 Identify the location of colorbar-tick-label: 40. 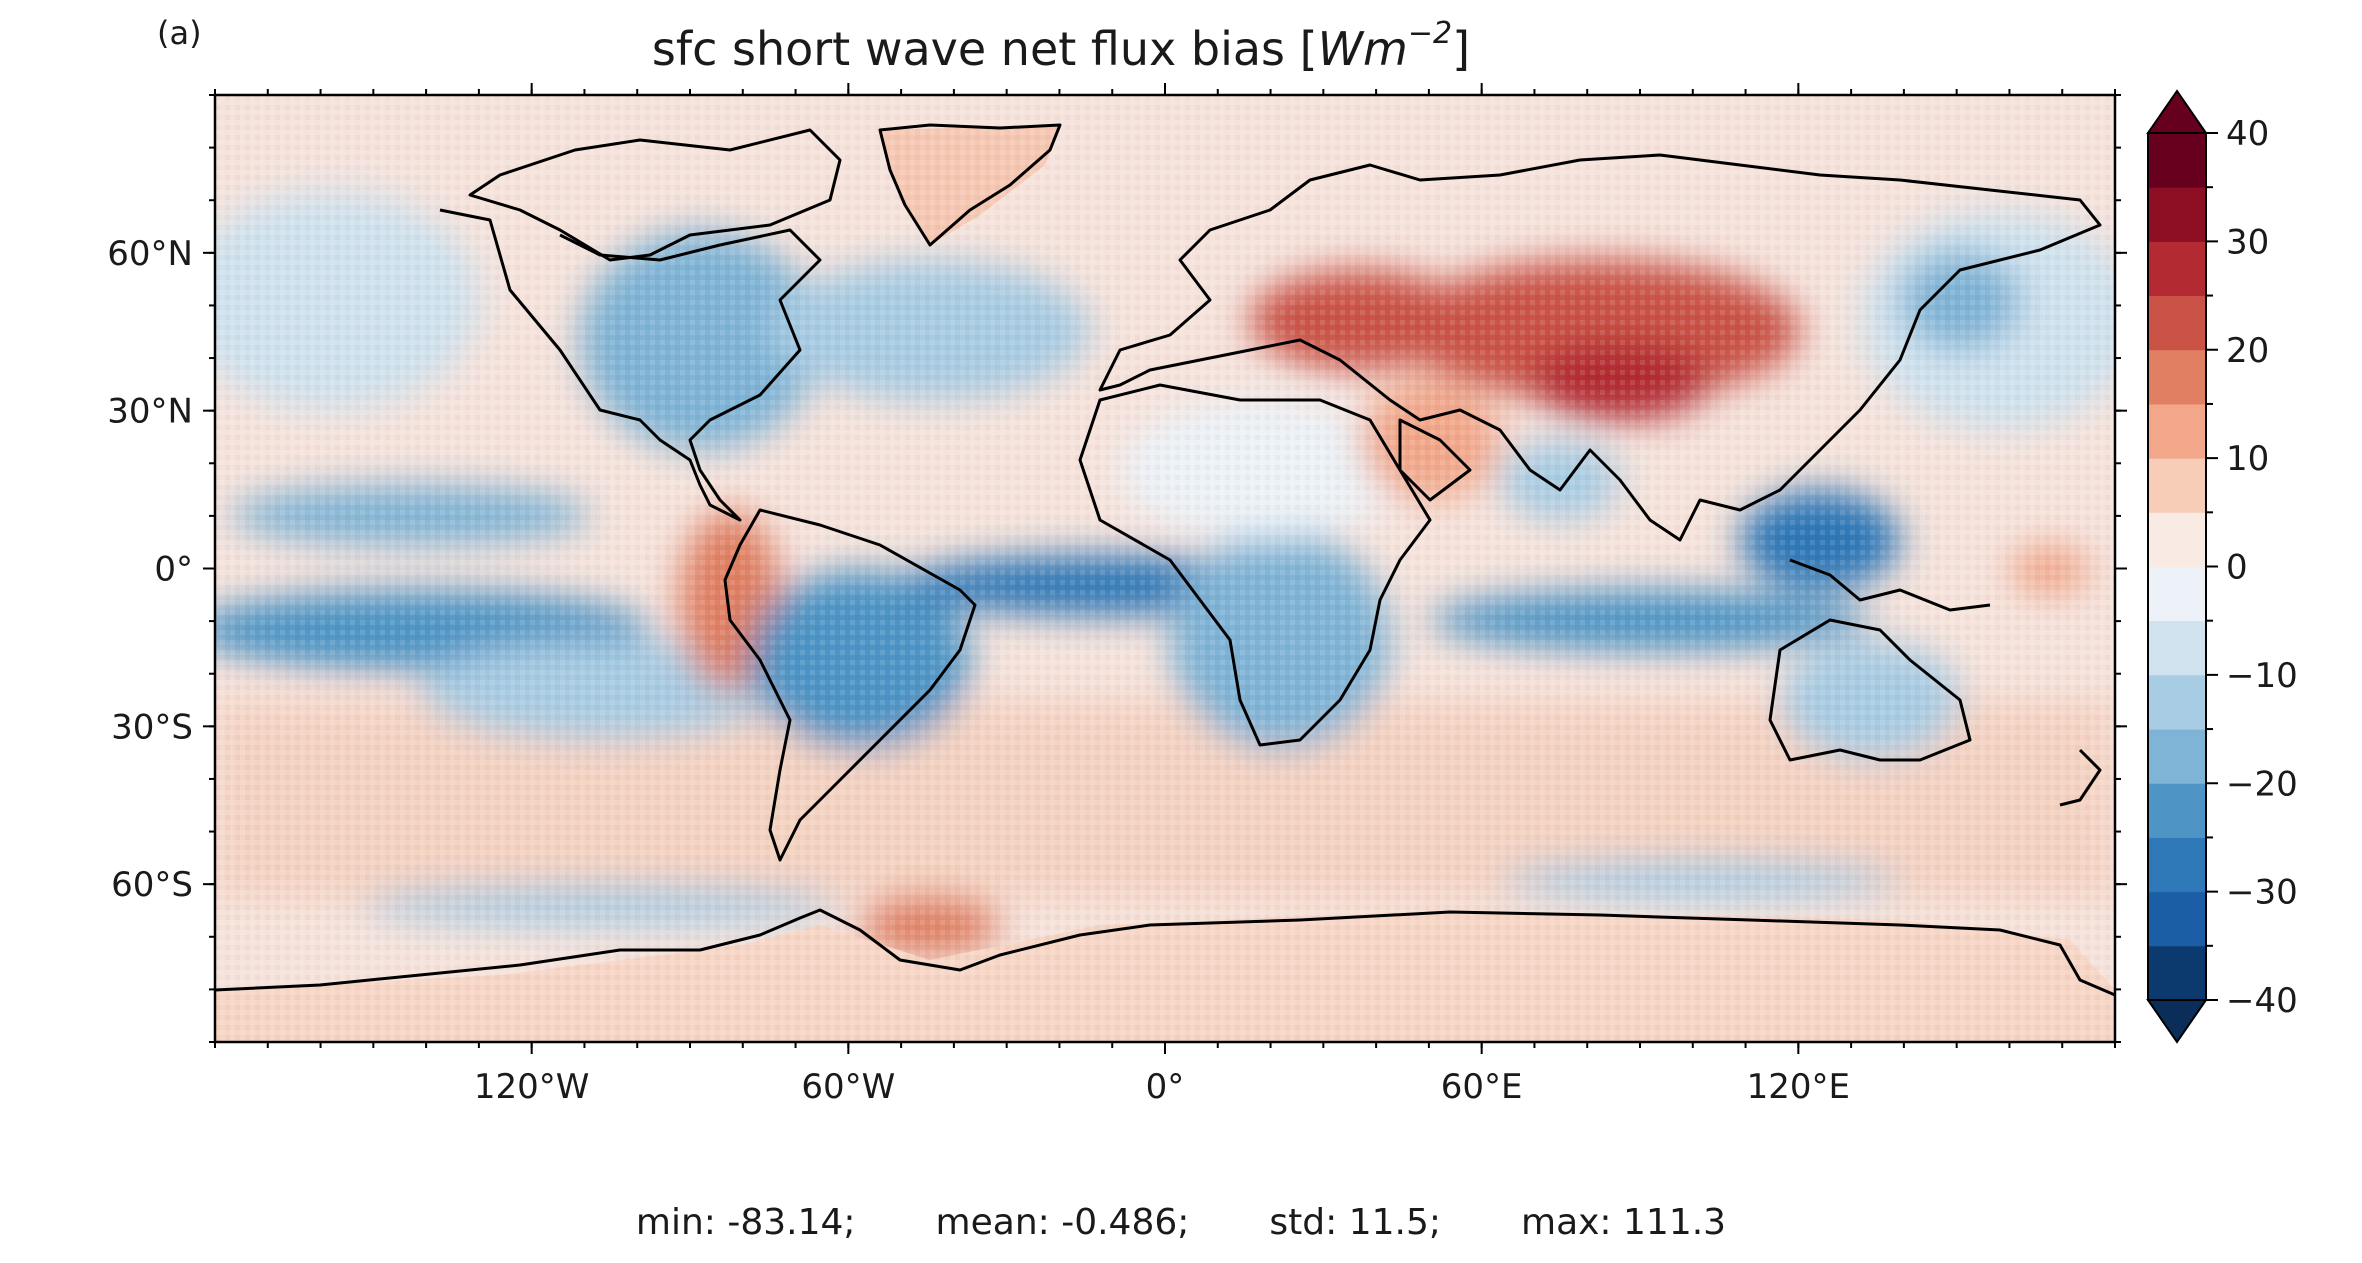
(2247, 134).